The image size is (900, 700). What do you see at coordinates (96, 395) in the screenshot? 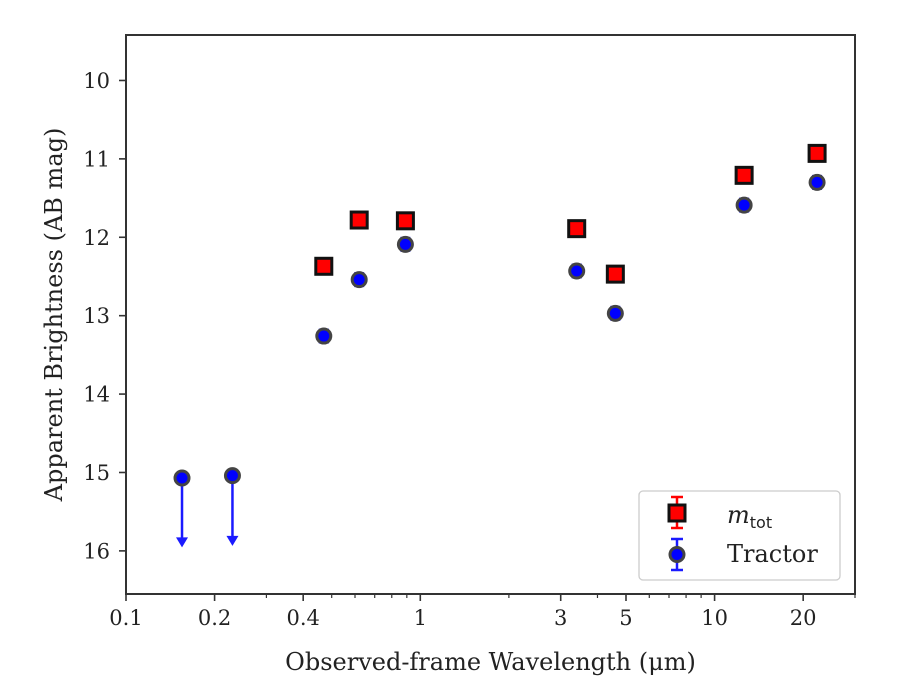
I see `y-tick-label: 14` at bounding box center [96, 395].